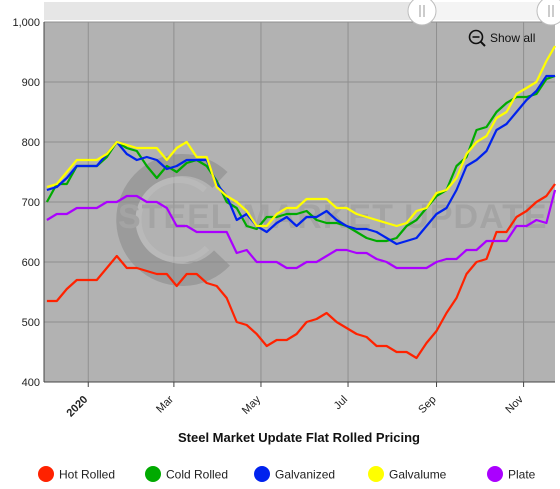  What do you see at coordinates (87, 475) in the screenshot?
I see `legend-label: Hot Rolled` at bounding box center [87, 475].